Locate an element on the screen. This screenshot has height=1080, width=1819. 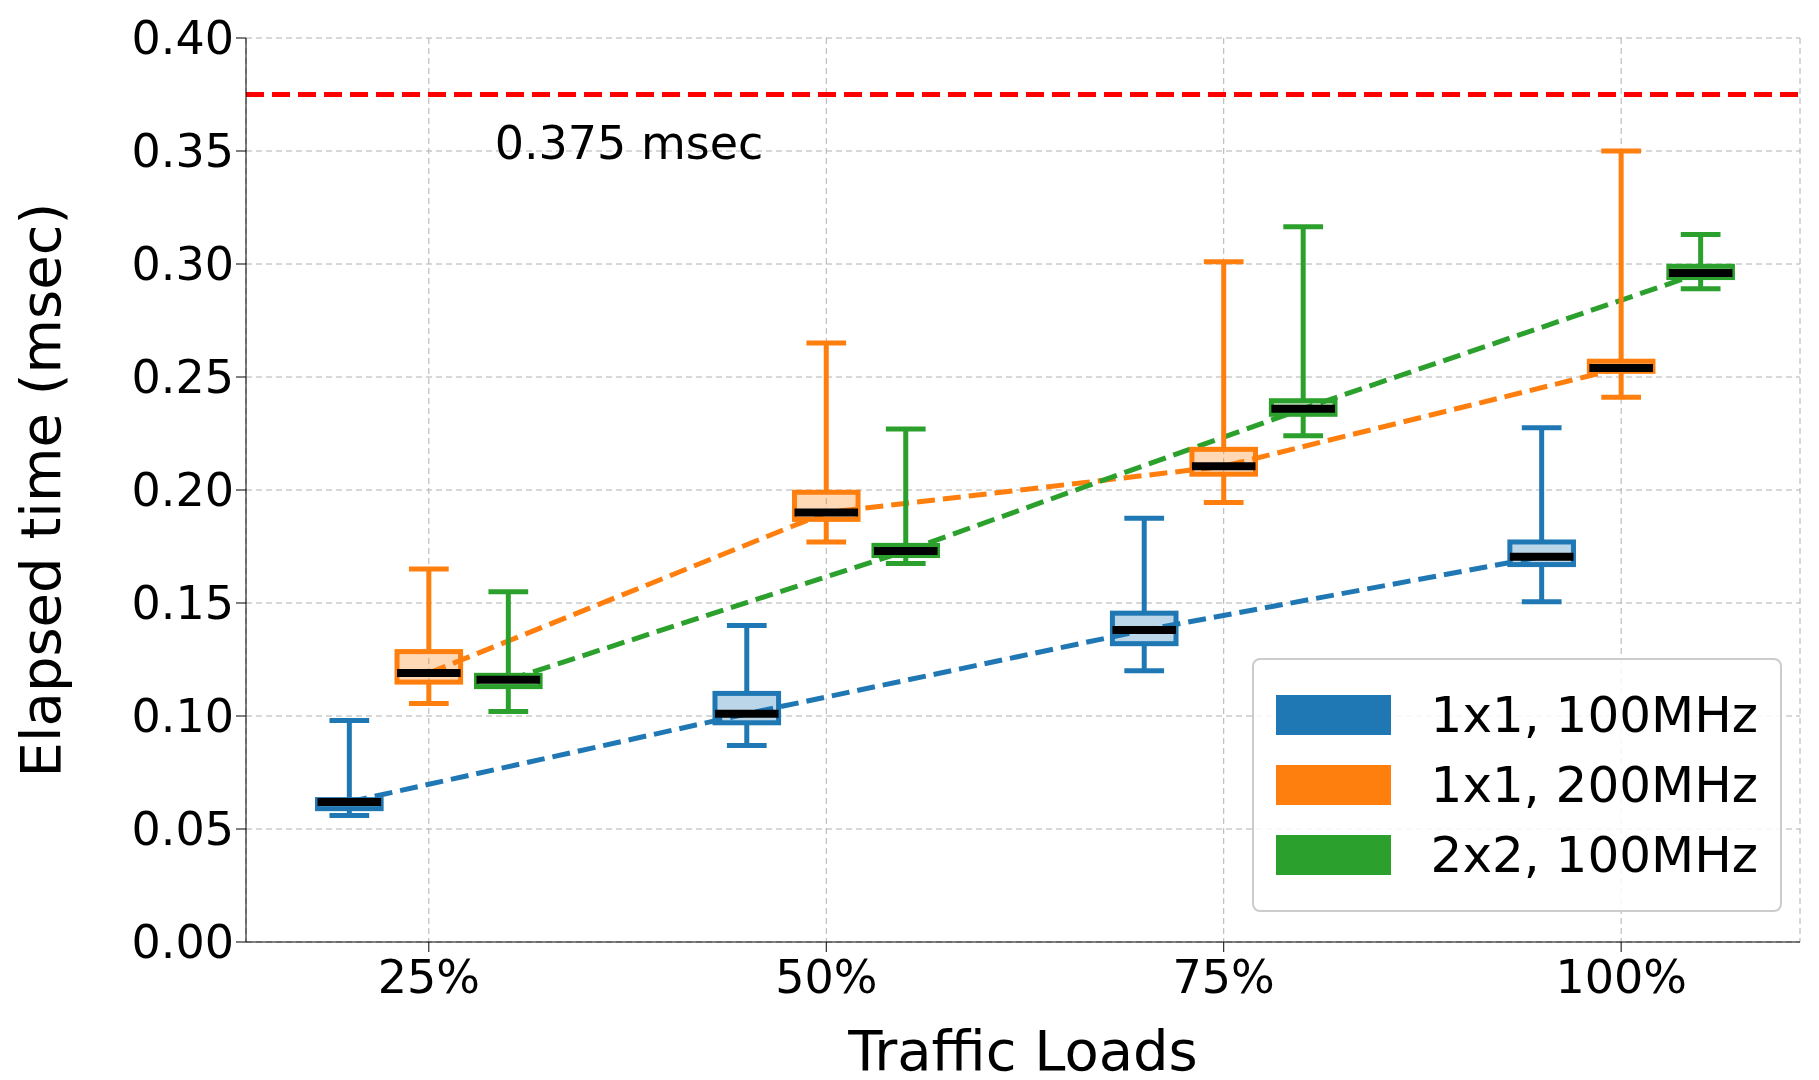
y-tick-label: 0.15 is located at coordinates (182, 603).